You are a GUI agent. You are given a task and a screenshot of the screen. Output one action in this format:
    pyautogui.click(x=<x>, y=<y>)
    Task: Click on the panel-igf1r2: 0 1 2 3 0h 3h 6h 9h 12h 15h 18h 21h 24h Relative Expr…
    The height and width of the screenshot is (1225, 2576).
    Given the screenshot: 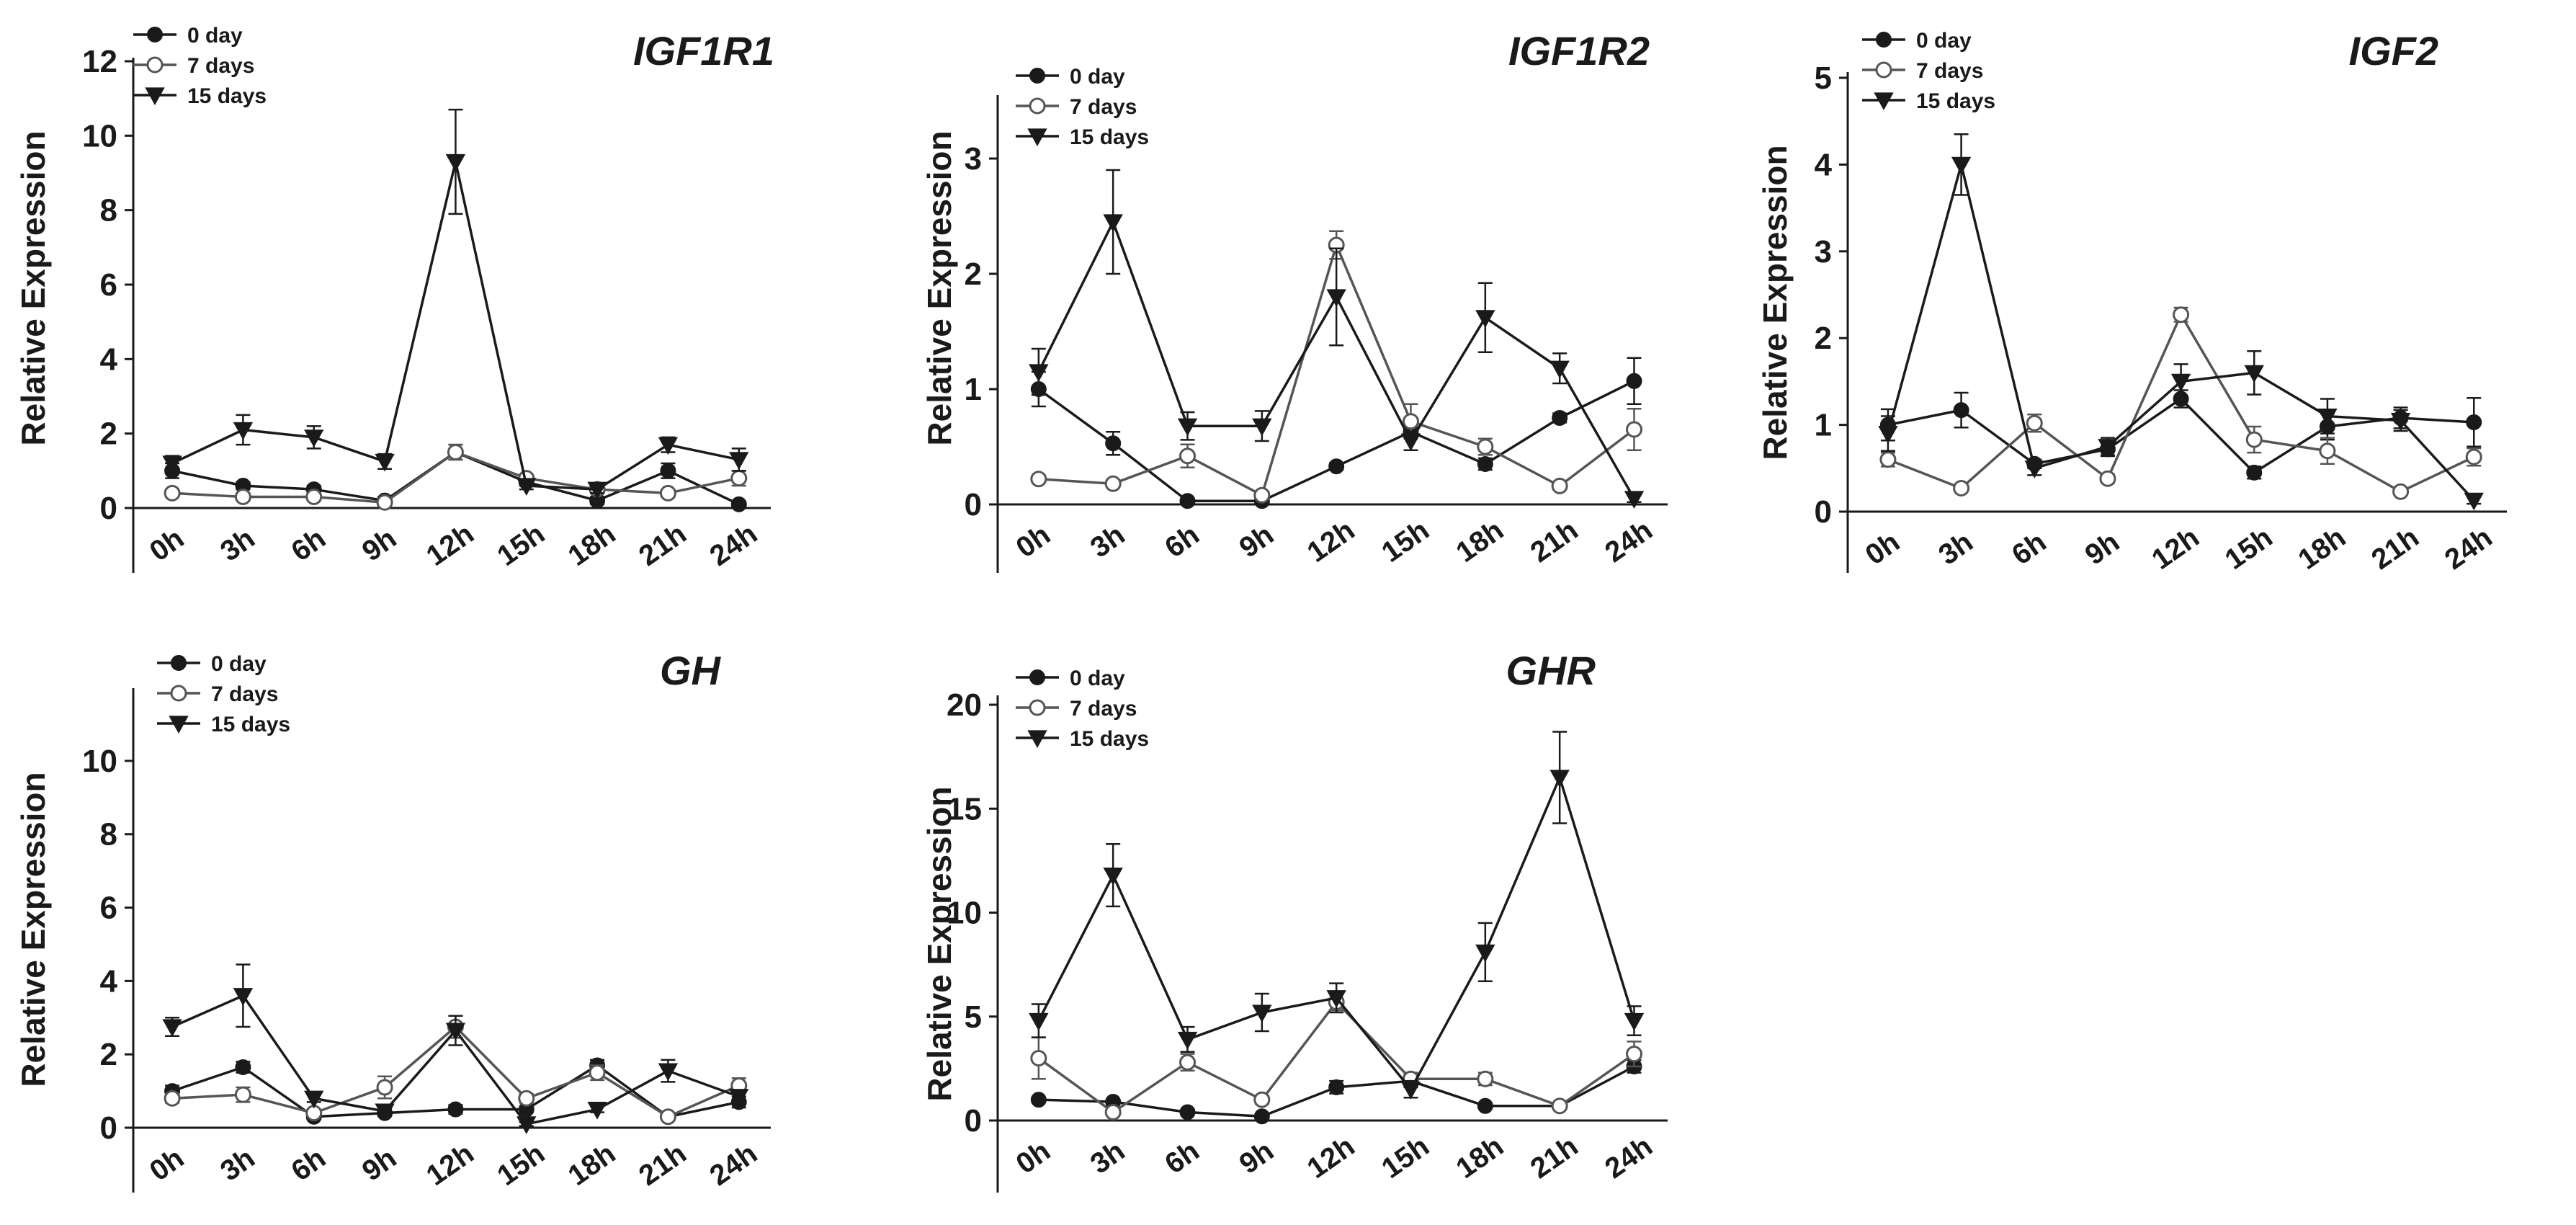 What is the action you would take?
    pyautogui.click(x=1294, y=300)
    